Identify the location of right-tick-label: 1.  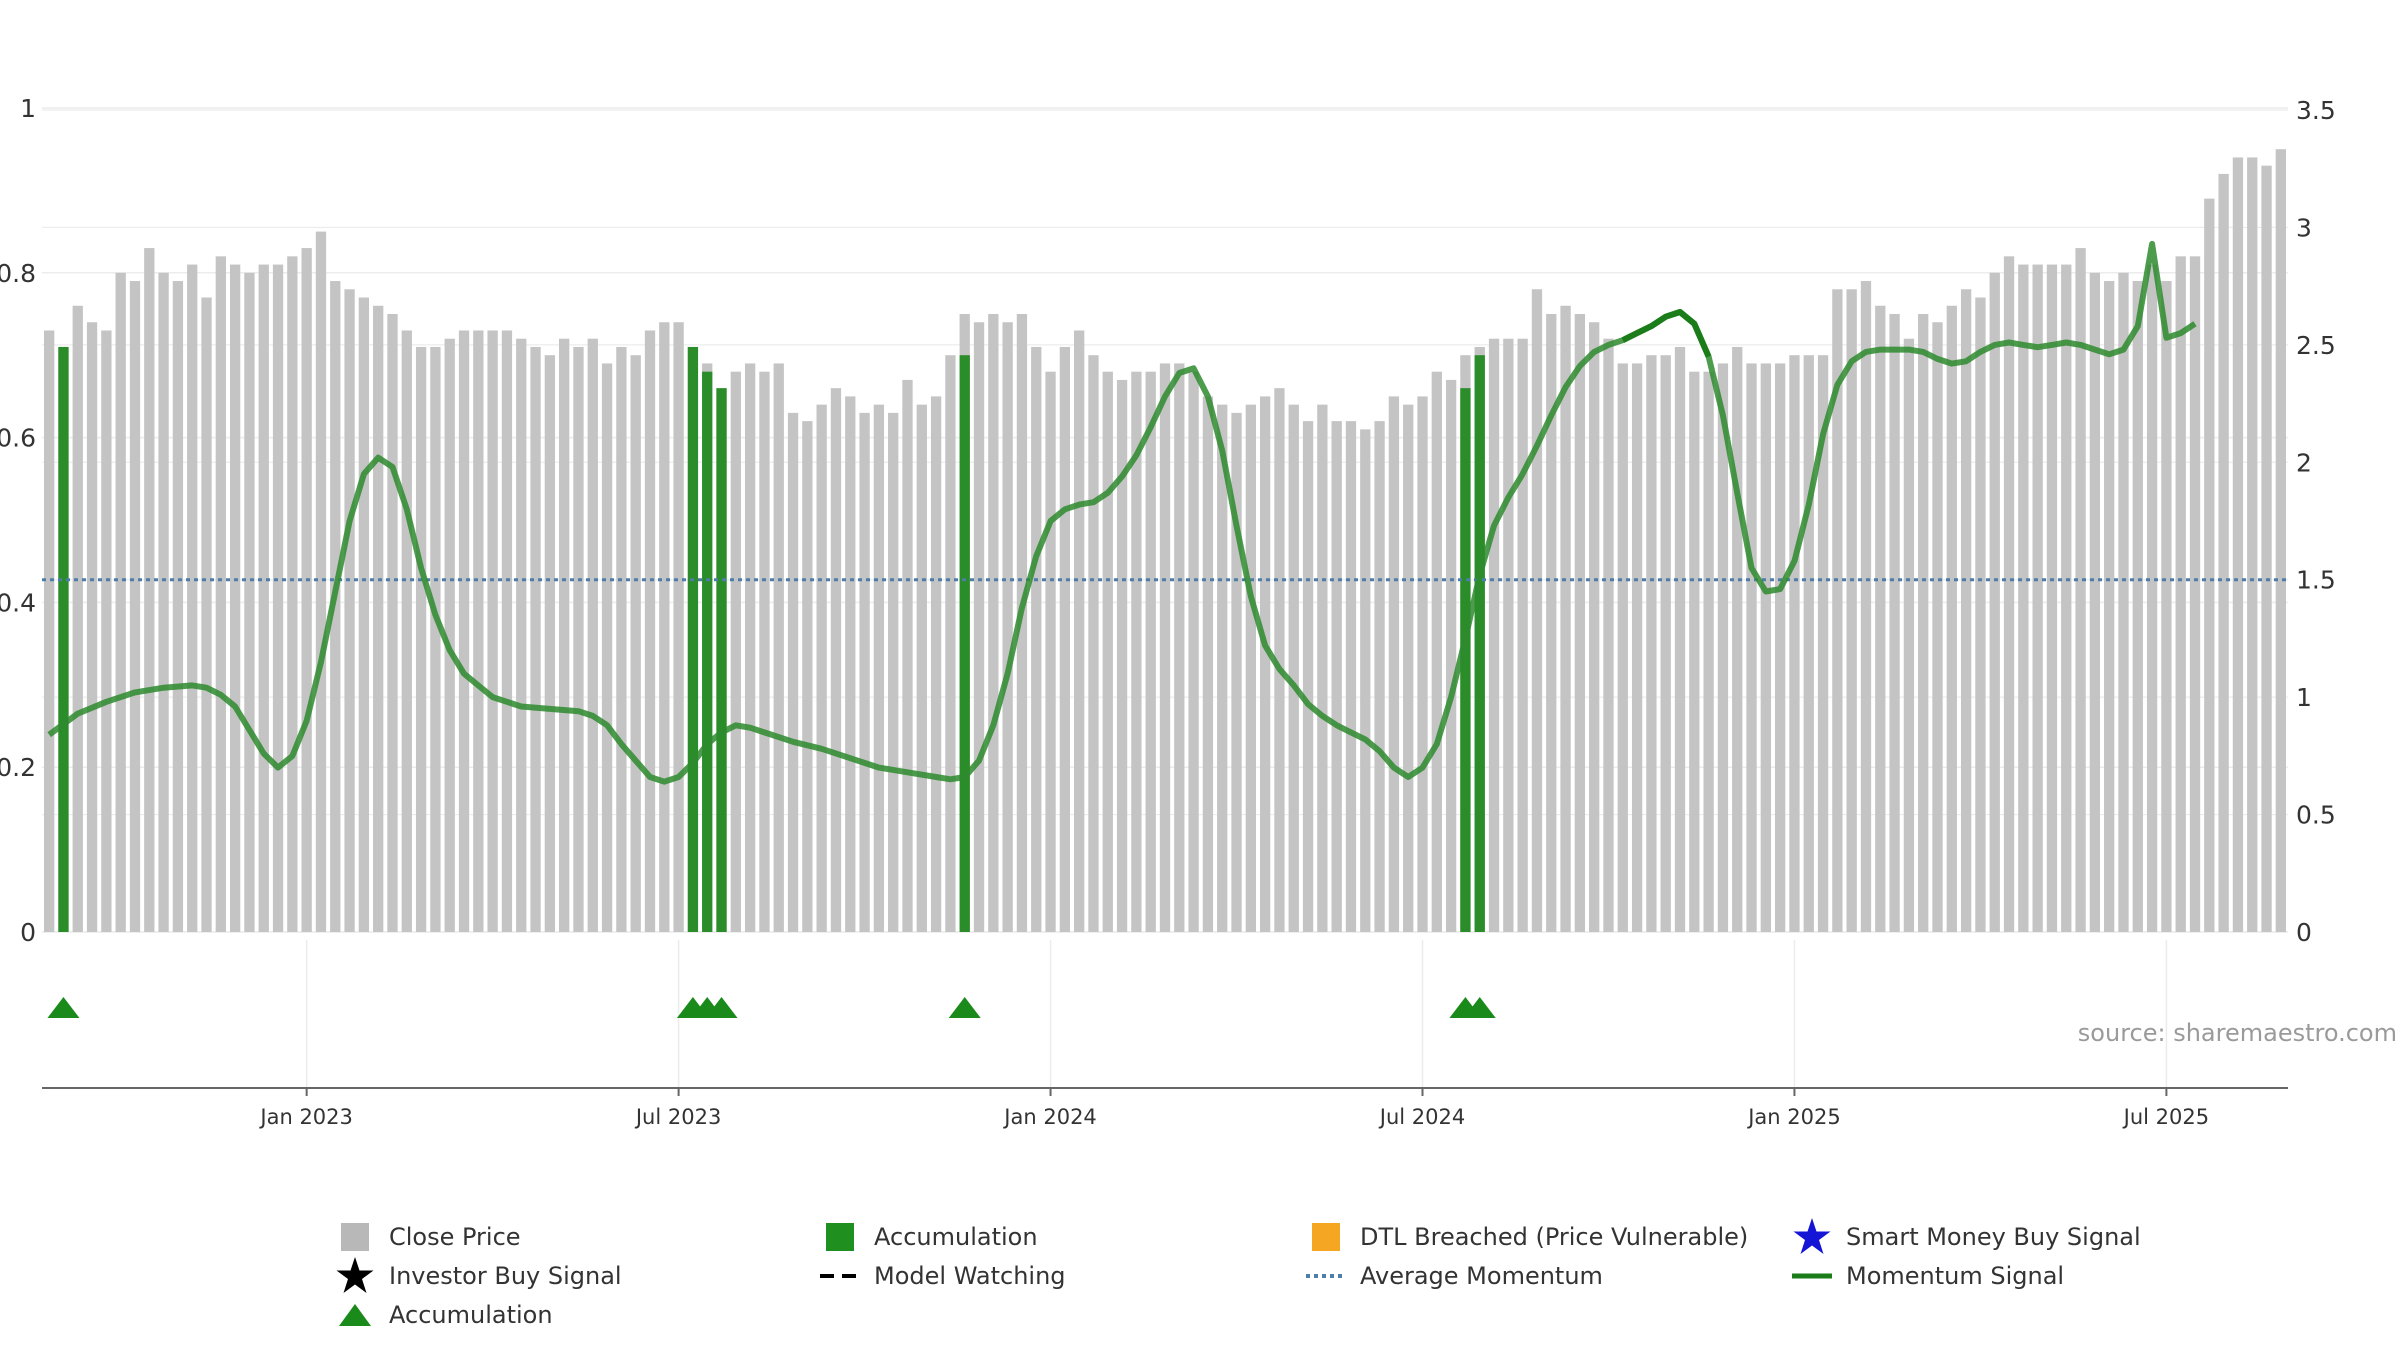
(2304, 697).